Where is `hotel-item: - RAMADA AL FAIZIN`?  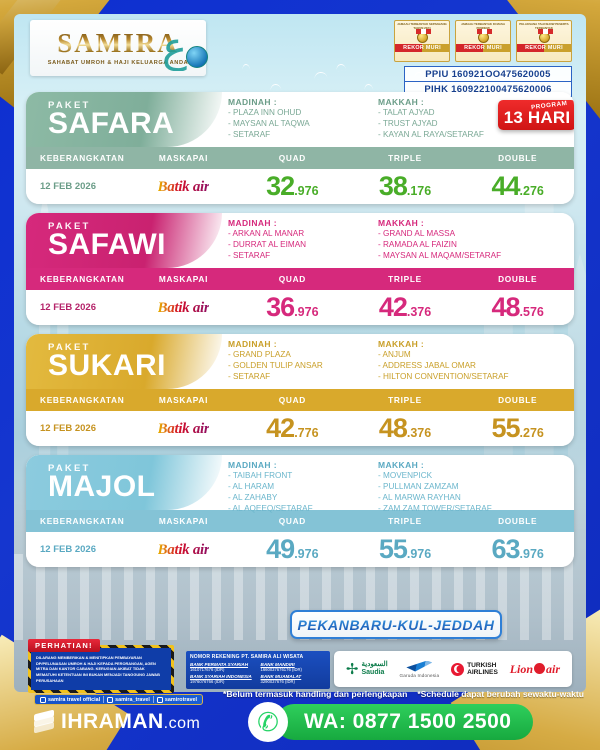 hotel-item: - RAMADA AL FAIZIN is located at coordinates (417, 245).